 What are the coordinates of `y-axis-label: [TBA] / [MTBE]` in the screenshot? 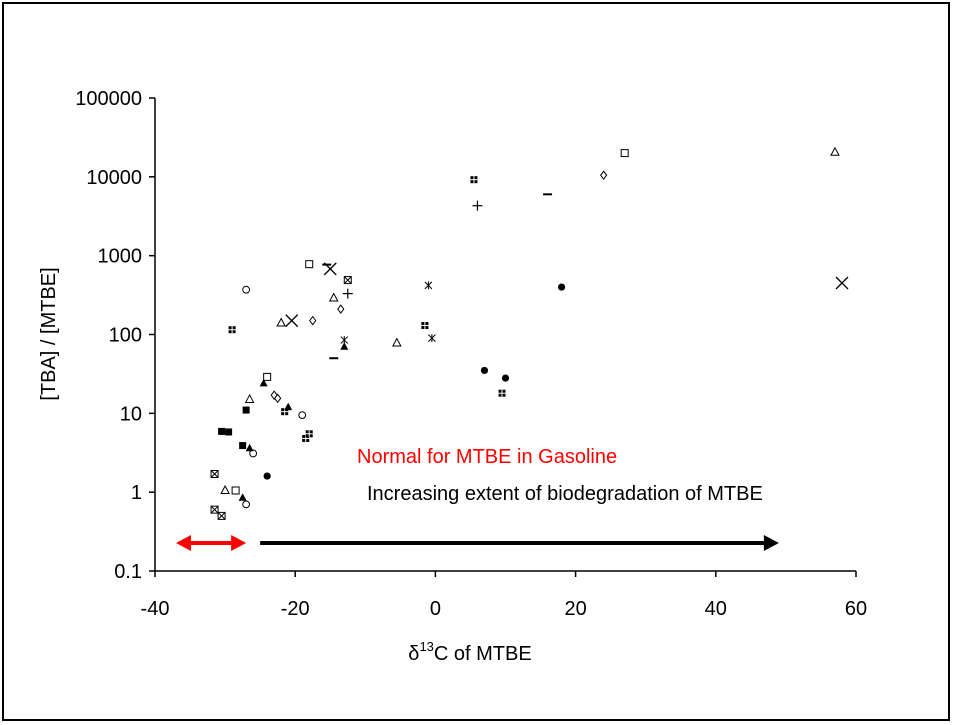 It's located at (49, 333).